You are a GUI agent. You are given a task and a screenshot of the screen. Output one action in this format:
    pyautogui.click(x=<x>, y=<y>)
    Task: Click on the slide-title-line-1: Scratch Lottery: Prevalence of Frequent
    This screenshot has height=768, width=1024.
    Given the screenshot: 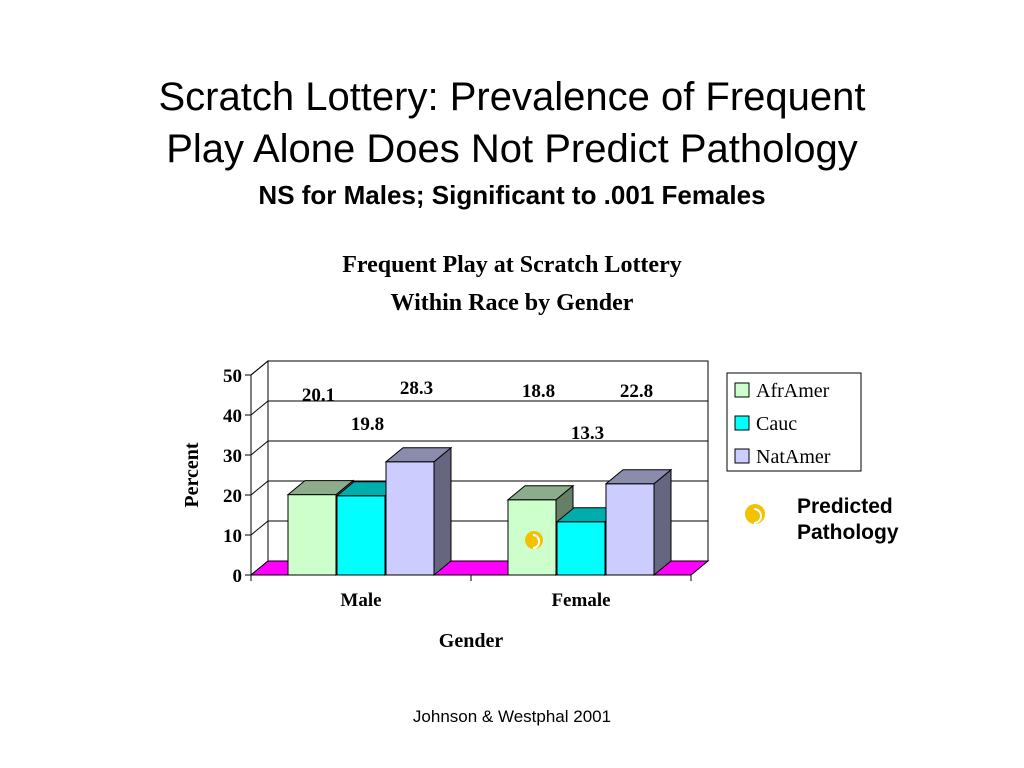 What is the action you would take?
    pyautogui.click(x=512, y=97)
    